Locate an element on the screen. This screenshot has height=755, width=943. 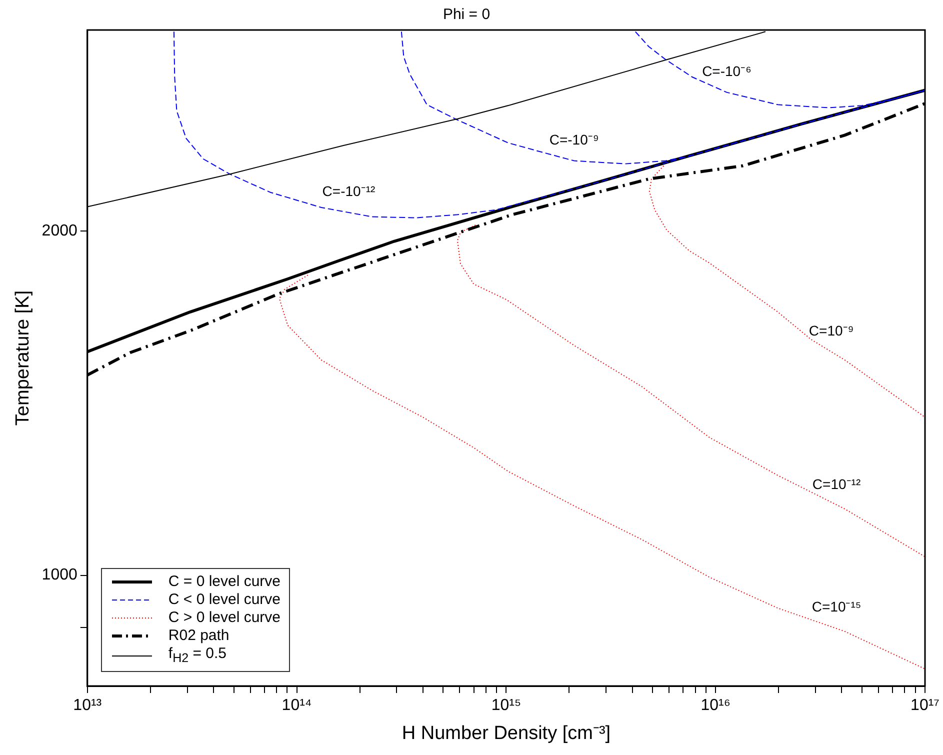
x-tick-label: 10¹⁷ is located at coordinates (925, 705).